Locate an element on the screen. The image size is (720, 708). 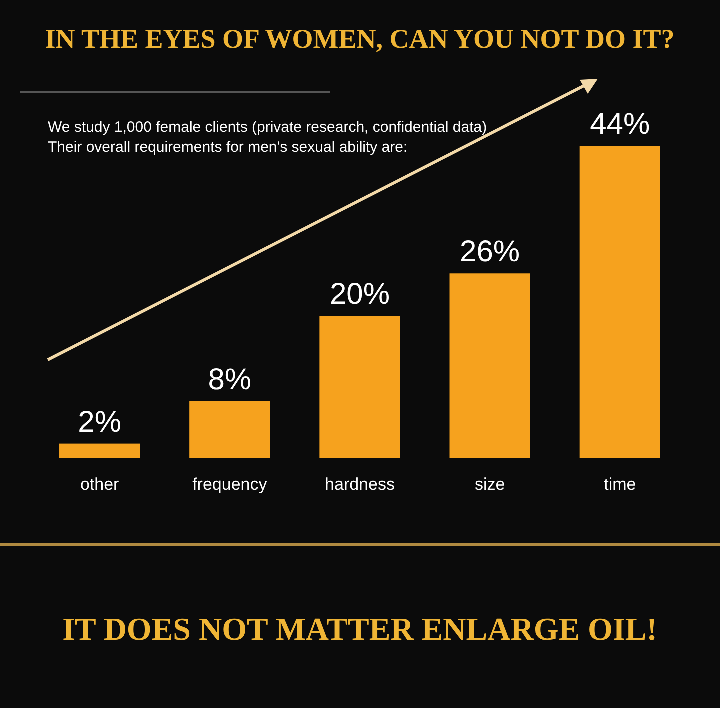
x-tick-label: size is located at coordinates (490, 484).